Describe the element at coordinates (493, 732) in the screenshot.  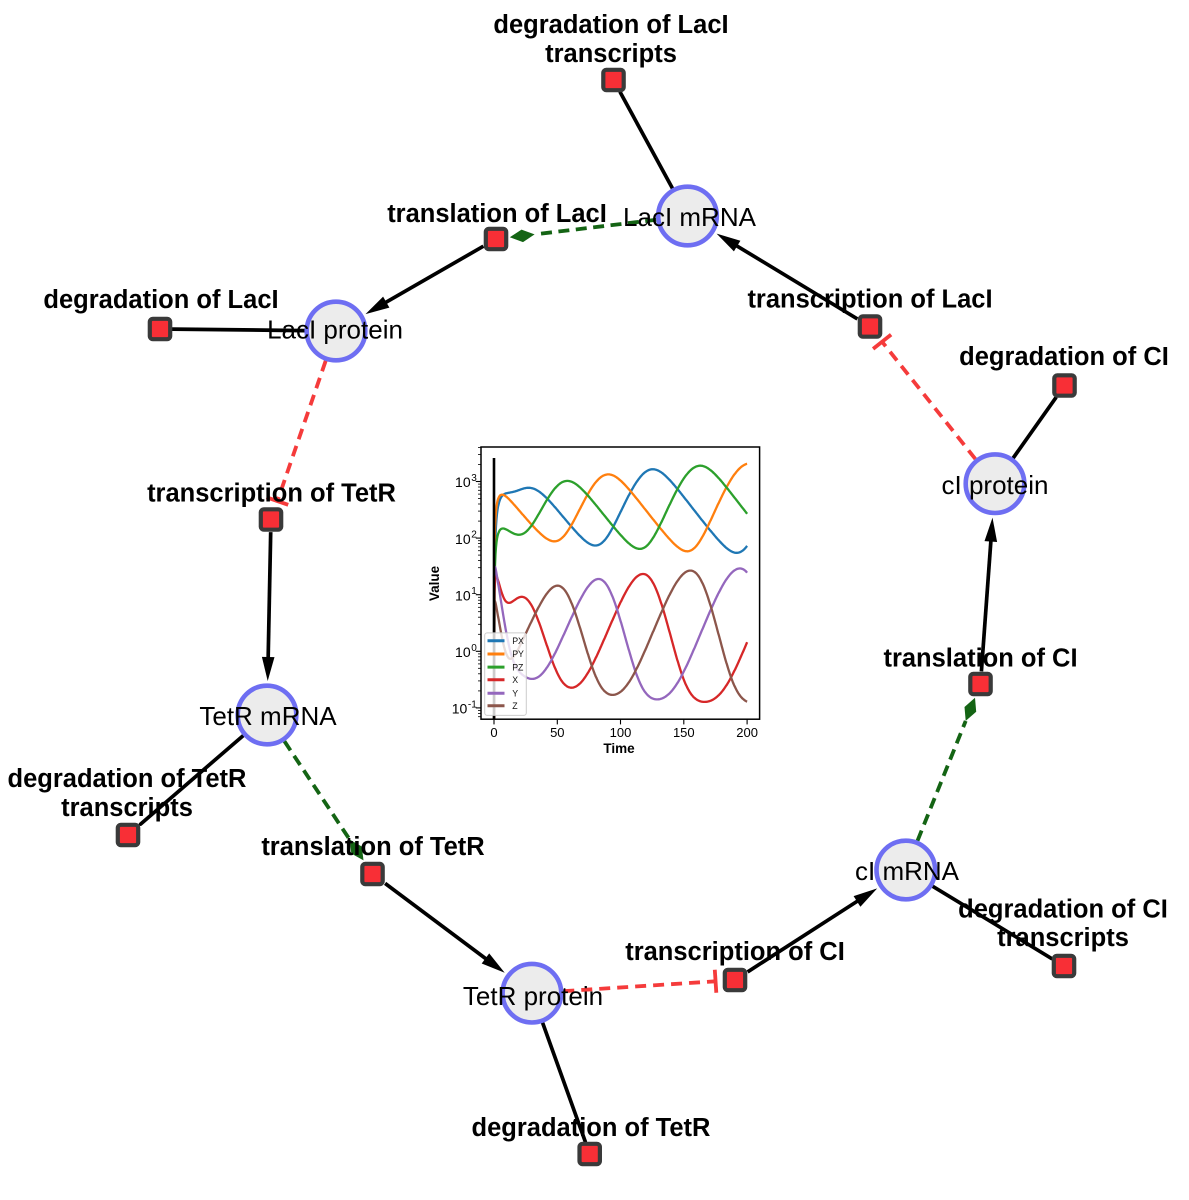
I see `svg-text: 0` at that location.